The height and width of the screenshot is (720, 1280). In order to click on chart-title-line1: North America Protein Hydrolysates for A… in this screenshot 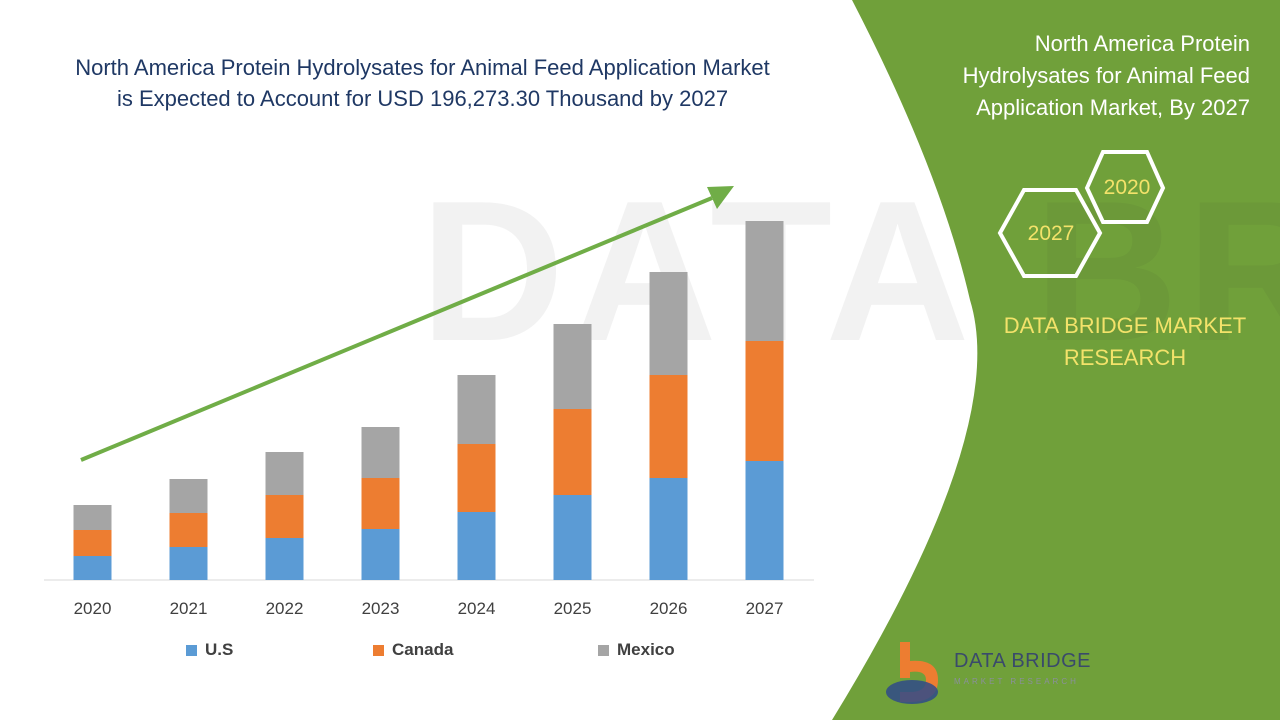, I will do `click(422, 67)`.